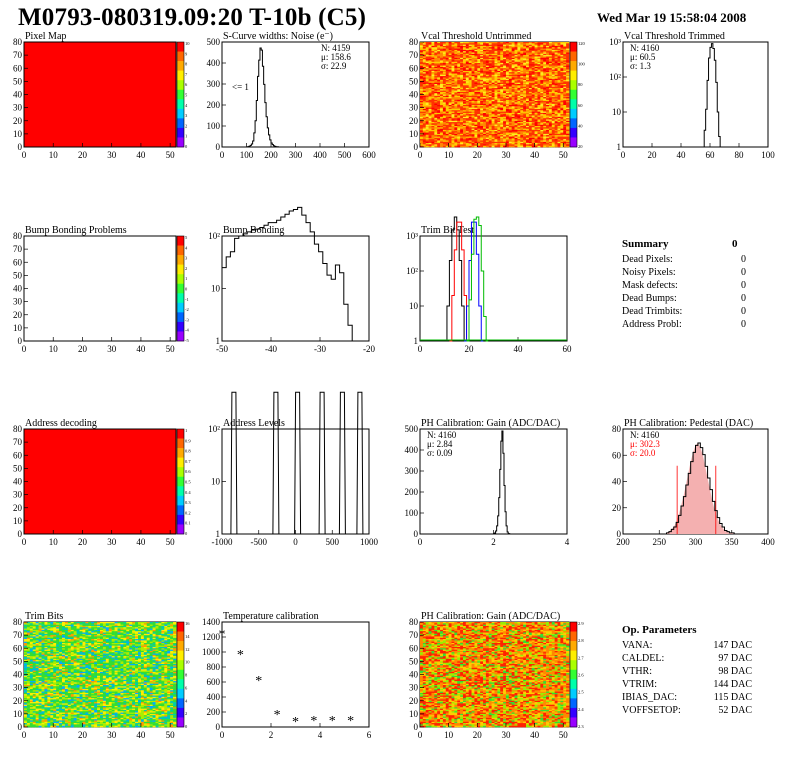 This screenshot has height=772, width=796. I want to click on pixel-map-xtick-label: 50, so click(171, 155).